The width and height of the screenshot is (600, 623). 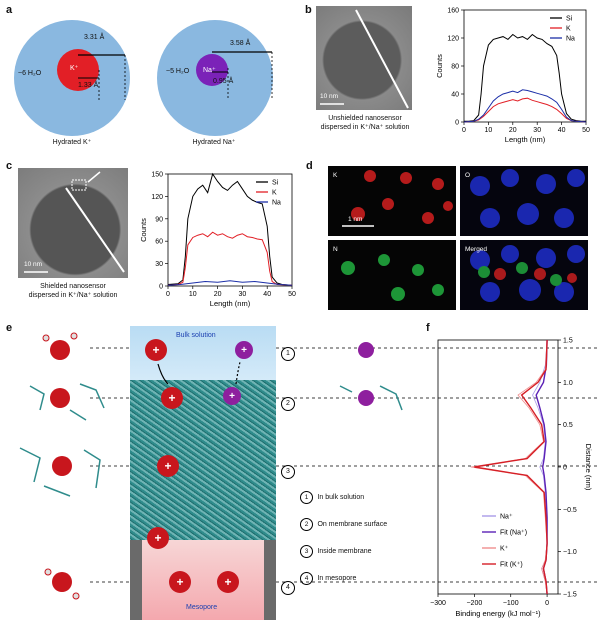 I want to click on k-outer-radius-label: 3.31 Å, so click(x=94, y=37).